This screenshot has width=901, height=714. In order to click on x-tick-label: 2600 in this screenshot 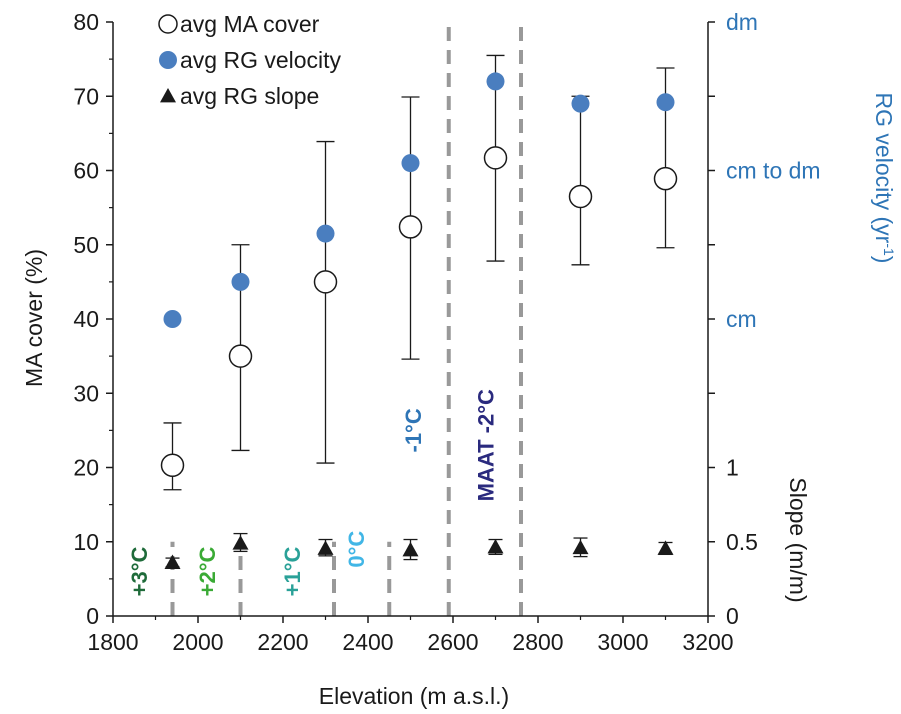, I will do `click(452, 642)`.